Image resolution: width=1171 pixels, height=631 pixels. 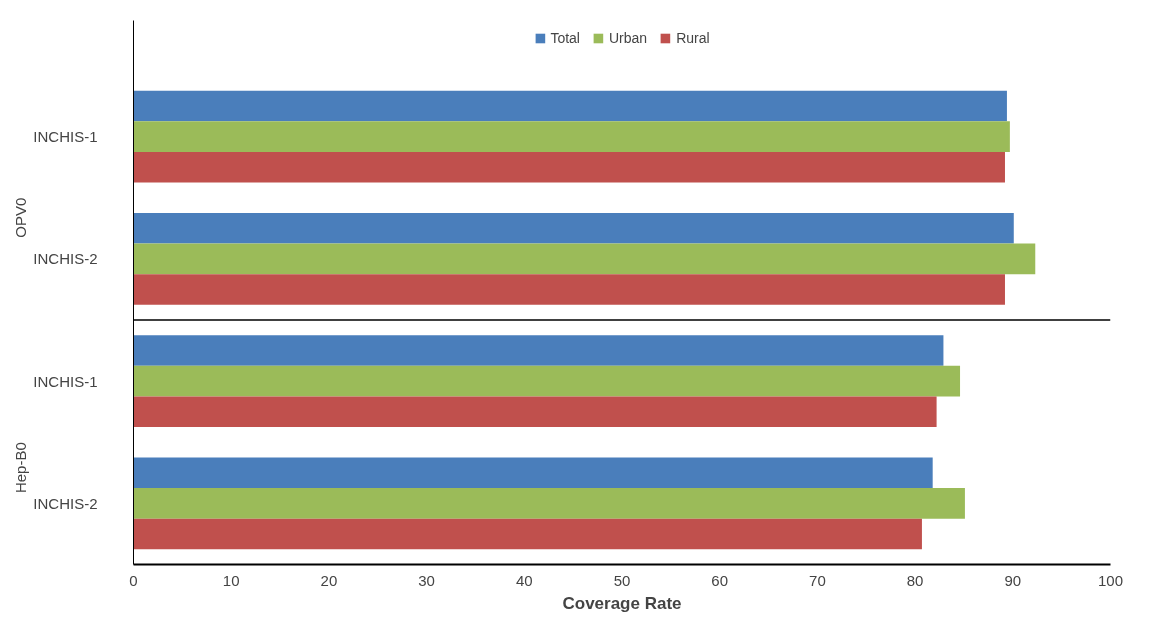 What do you see at coordinates (628, 38) in the screenshot?
I see `legend-label: Urban` at bounding box center [628, 38].